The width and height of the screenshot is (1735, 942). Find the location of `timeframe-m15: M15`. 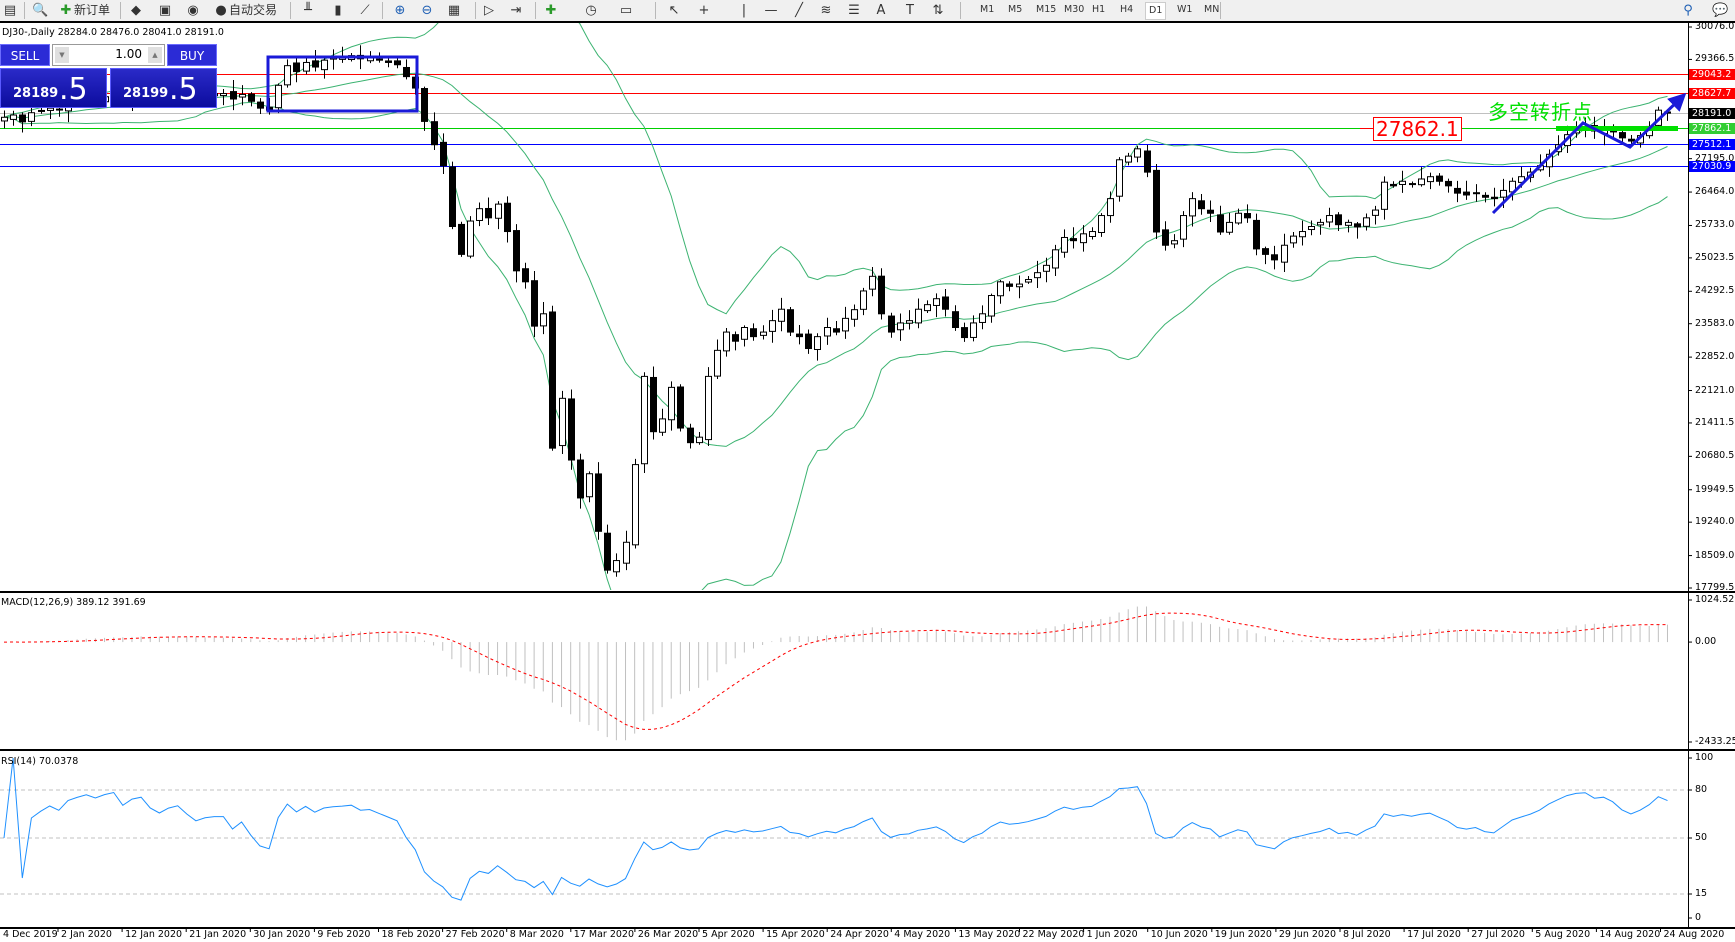

timeframe-m15: M15 is located at coordinates (1046, 9).